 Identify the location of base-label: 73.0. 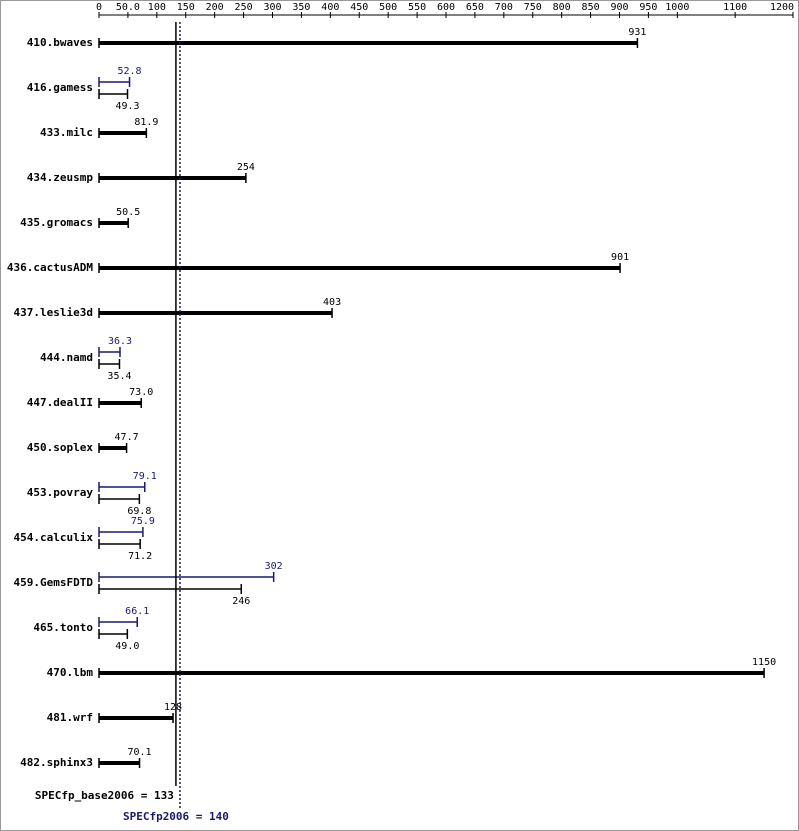
(141, 392).